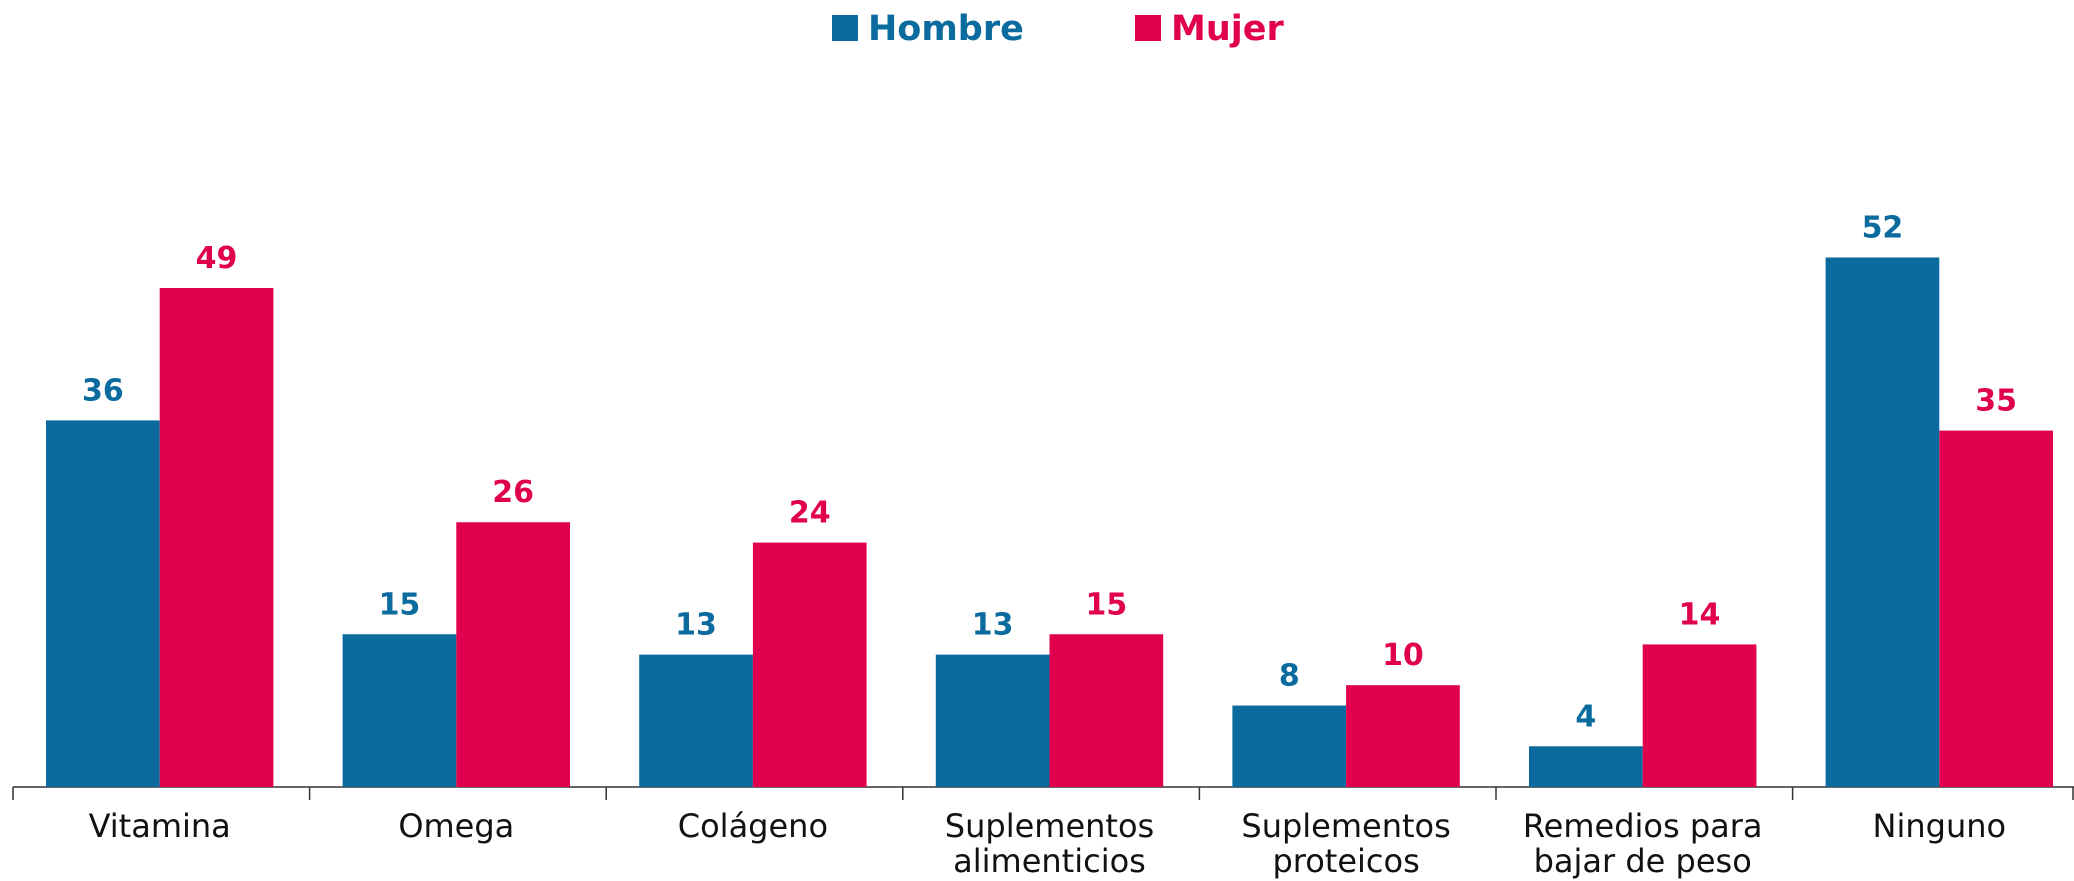  What do you see at coordinates (456, 826) in the screenshot?
I see `x-tick-label: Omega` at bounding box center [456, 826].